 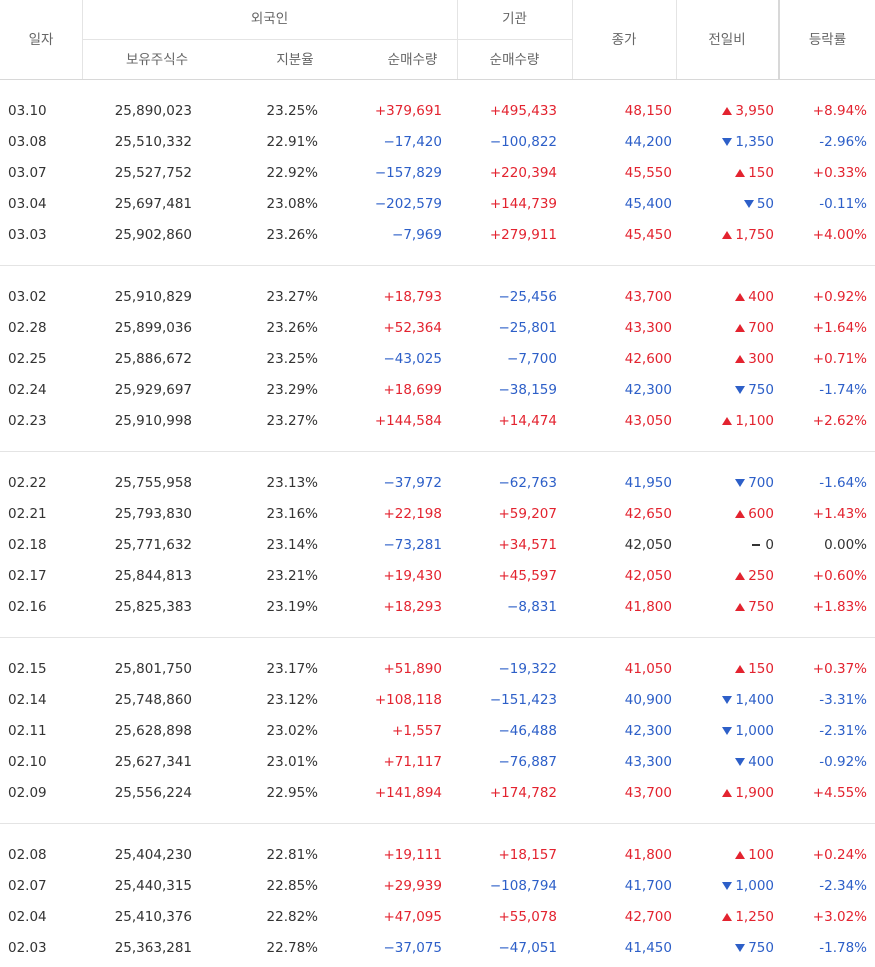 I want to click on foreign-net-cell: +141,894, so click(x=408, y=792).